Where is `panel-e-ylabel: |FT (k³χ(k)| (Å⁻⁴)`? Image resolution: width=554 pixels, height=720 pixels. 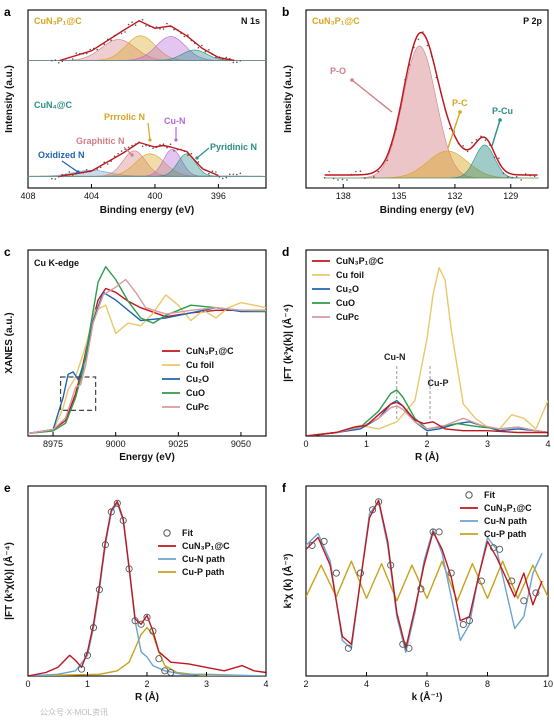
panel-e-ylabel: |FT (k³χ(k)| (Å⁻⁴) is located at coordinates (8, 581).